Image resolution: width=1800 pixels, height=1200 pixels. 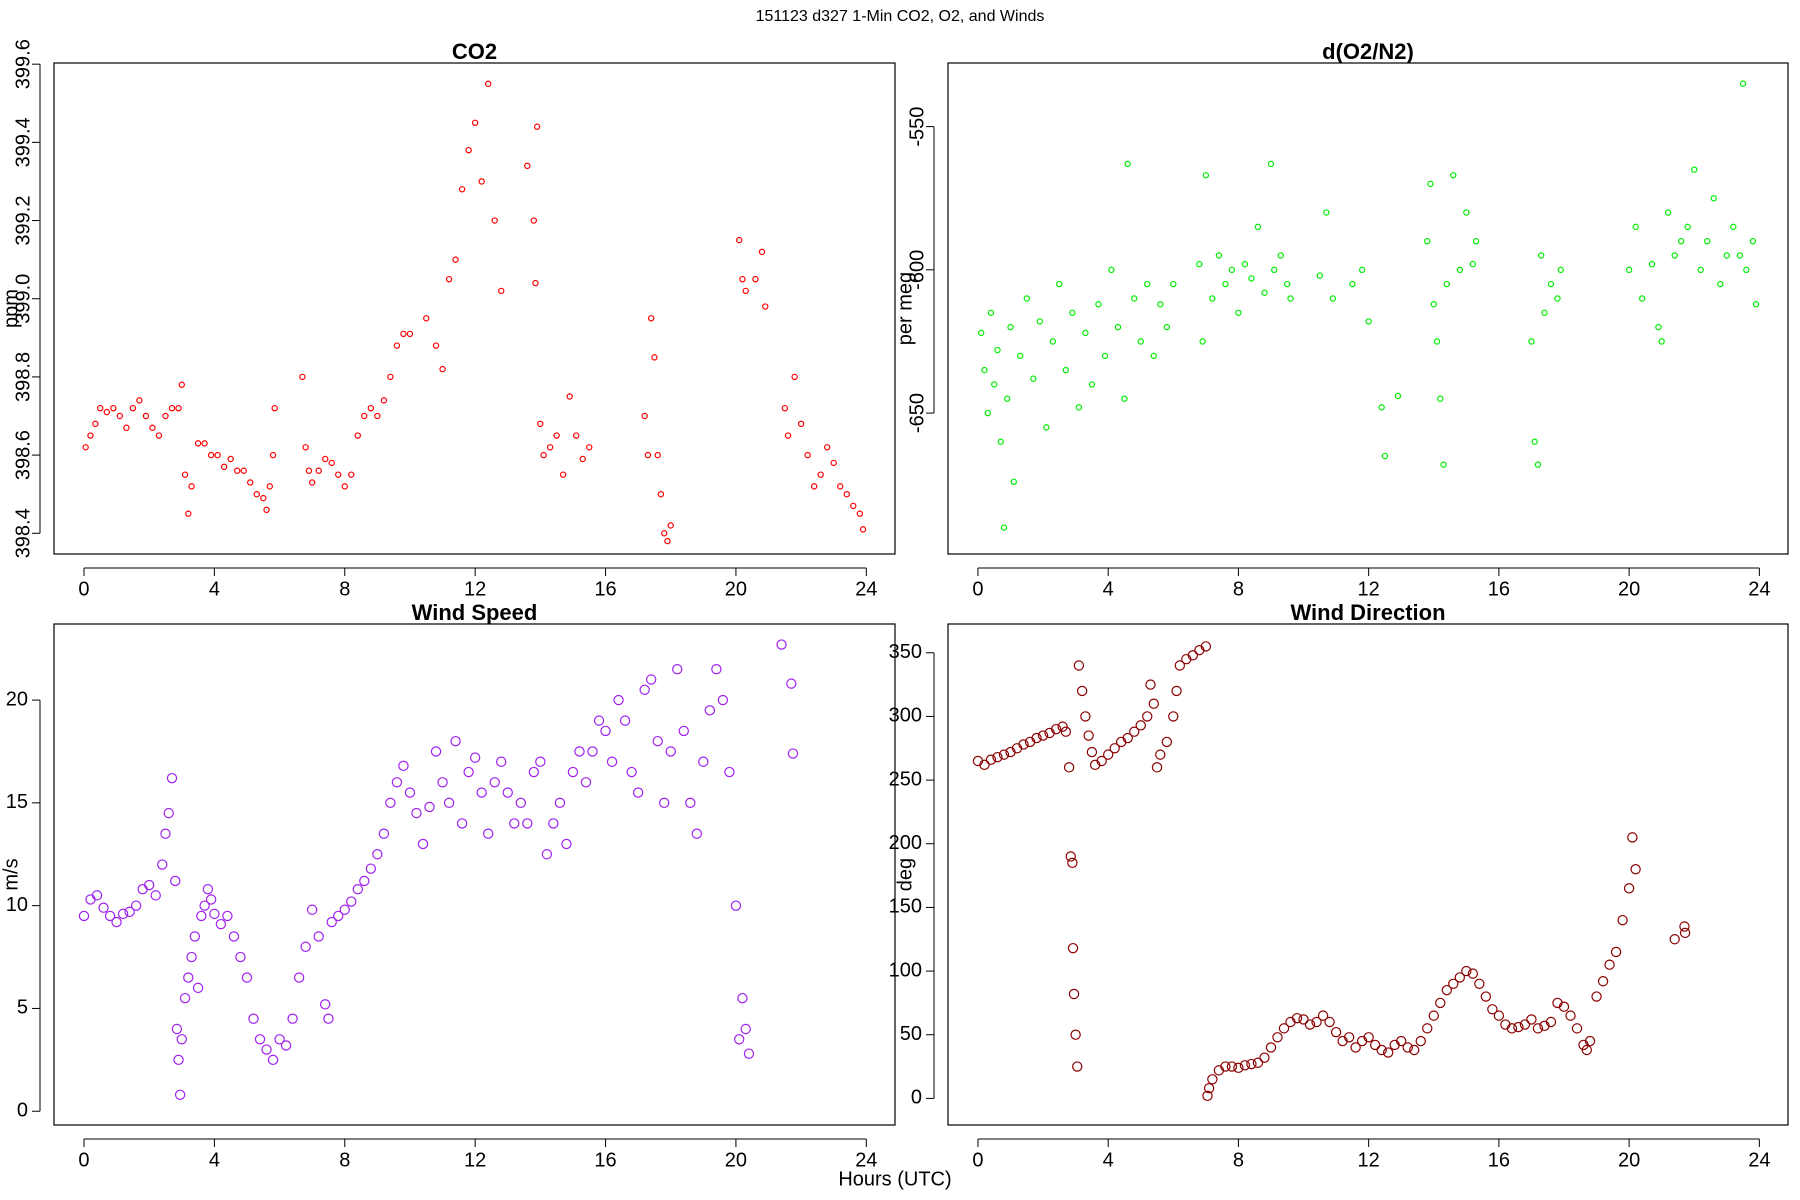 What do you see at coordinates (905, 970) in the screenshot?
I see `y-tick-label: 100` at bounding box center [905, 970].